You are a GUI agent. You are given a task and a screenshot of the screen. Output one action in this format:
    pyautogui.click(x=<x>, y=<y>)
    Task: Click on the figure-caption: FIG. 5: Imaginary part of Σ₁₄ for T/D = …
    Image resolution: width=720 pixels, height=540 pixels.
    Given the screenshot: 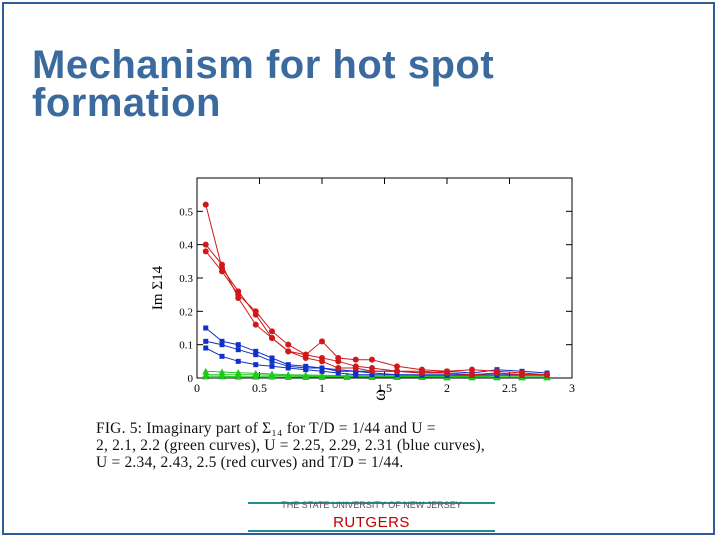 What is the action you would take?
    pyautogui.click(x=366, y=445)
    